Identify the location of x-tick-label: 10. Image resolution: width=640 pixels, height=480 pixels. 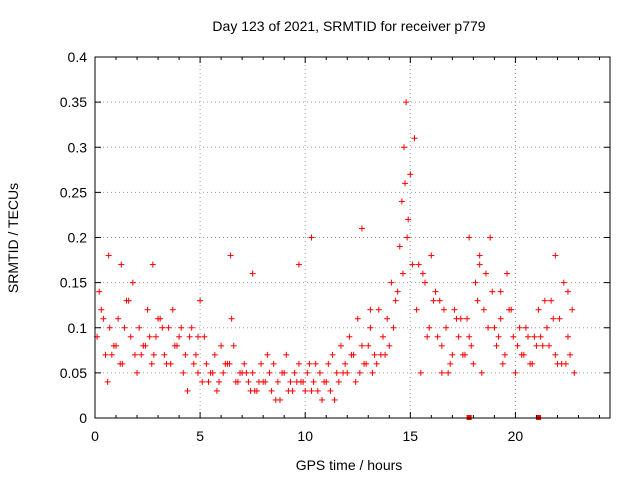
(305, 436).